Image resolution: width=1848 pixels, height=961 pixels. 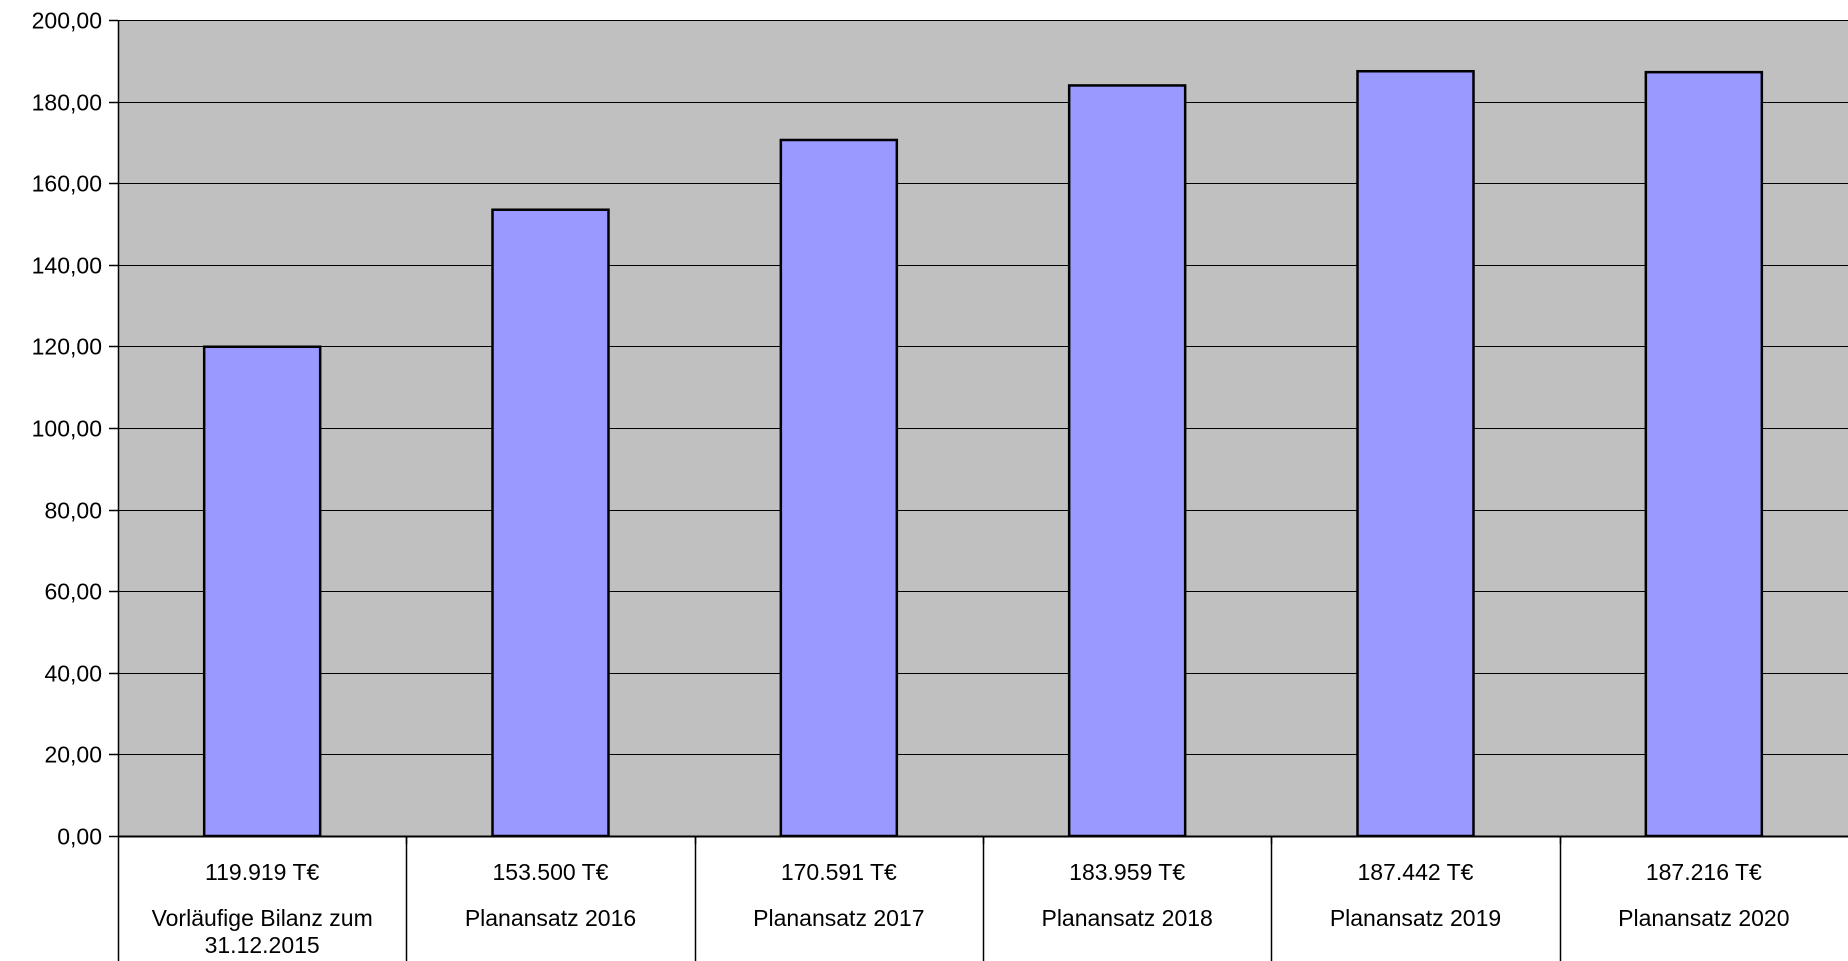 I want to click on data-label: 183.959 T€, so click(x=1127, y=872).